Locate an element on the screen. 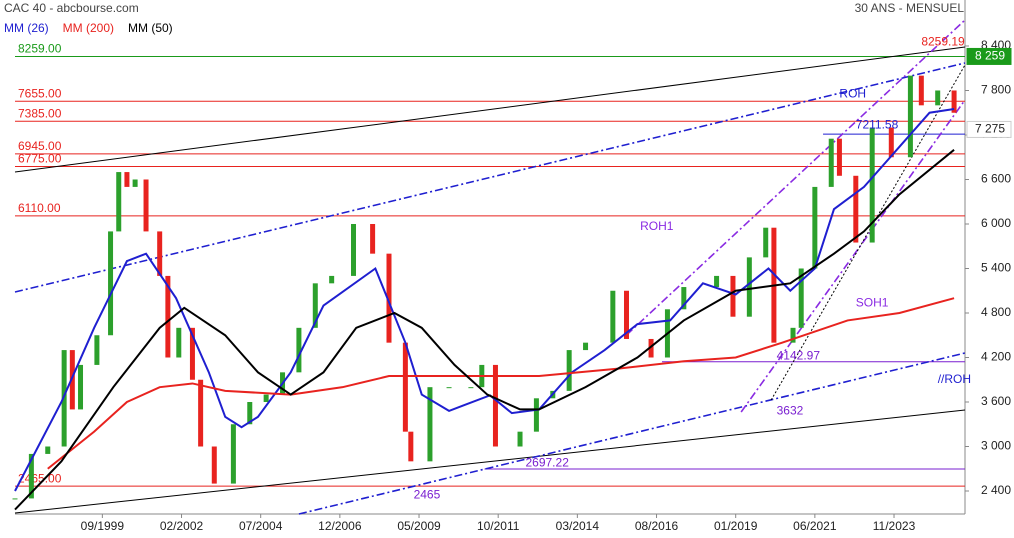  x-tick-label: 03/2014 is located at coordinates (578, 526).